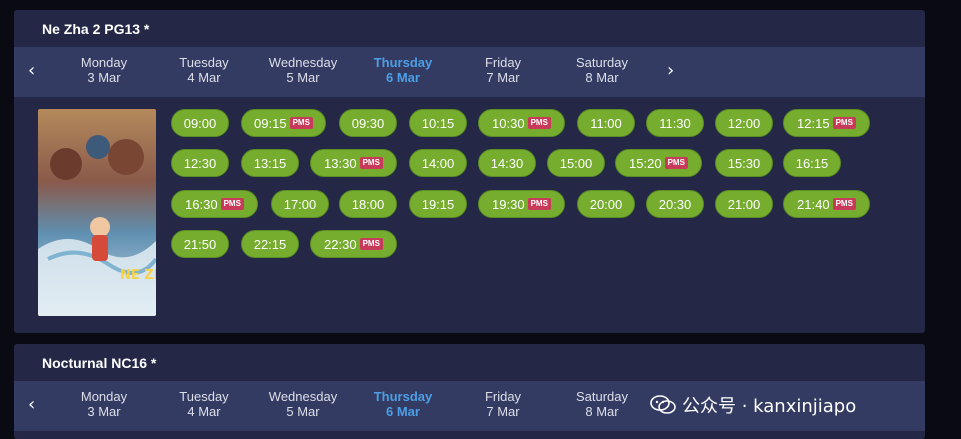 Image resolution: width=961 pixels, height=439 pixels. I want to click on showtime-label: 17:00, so click(300, 204).